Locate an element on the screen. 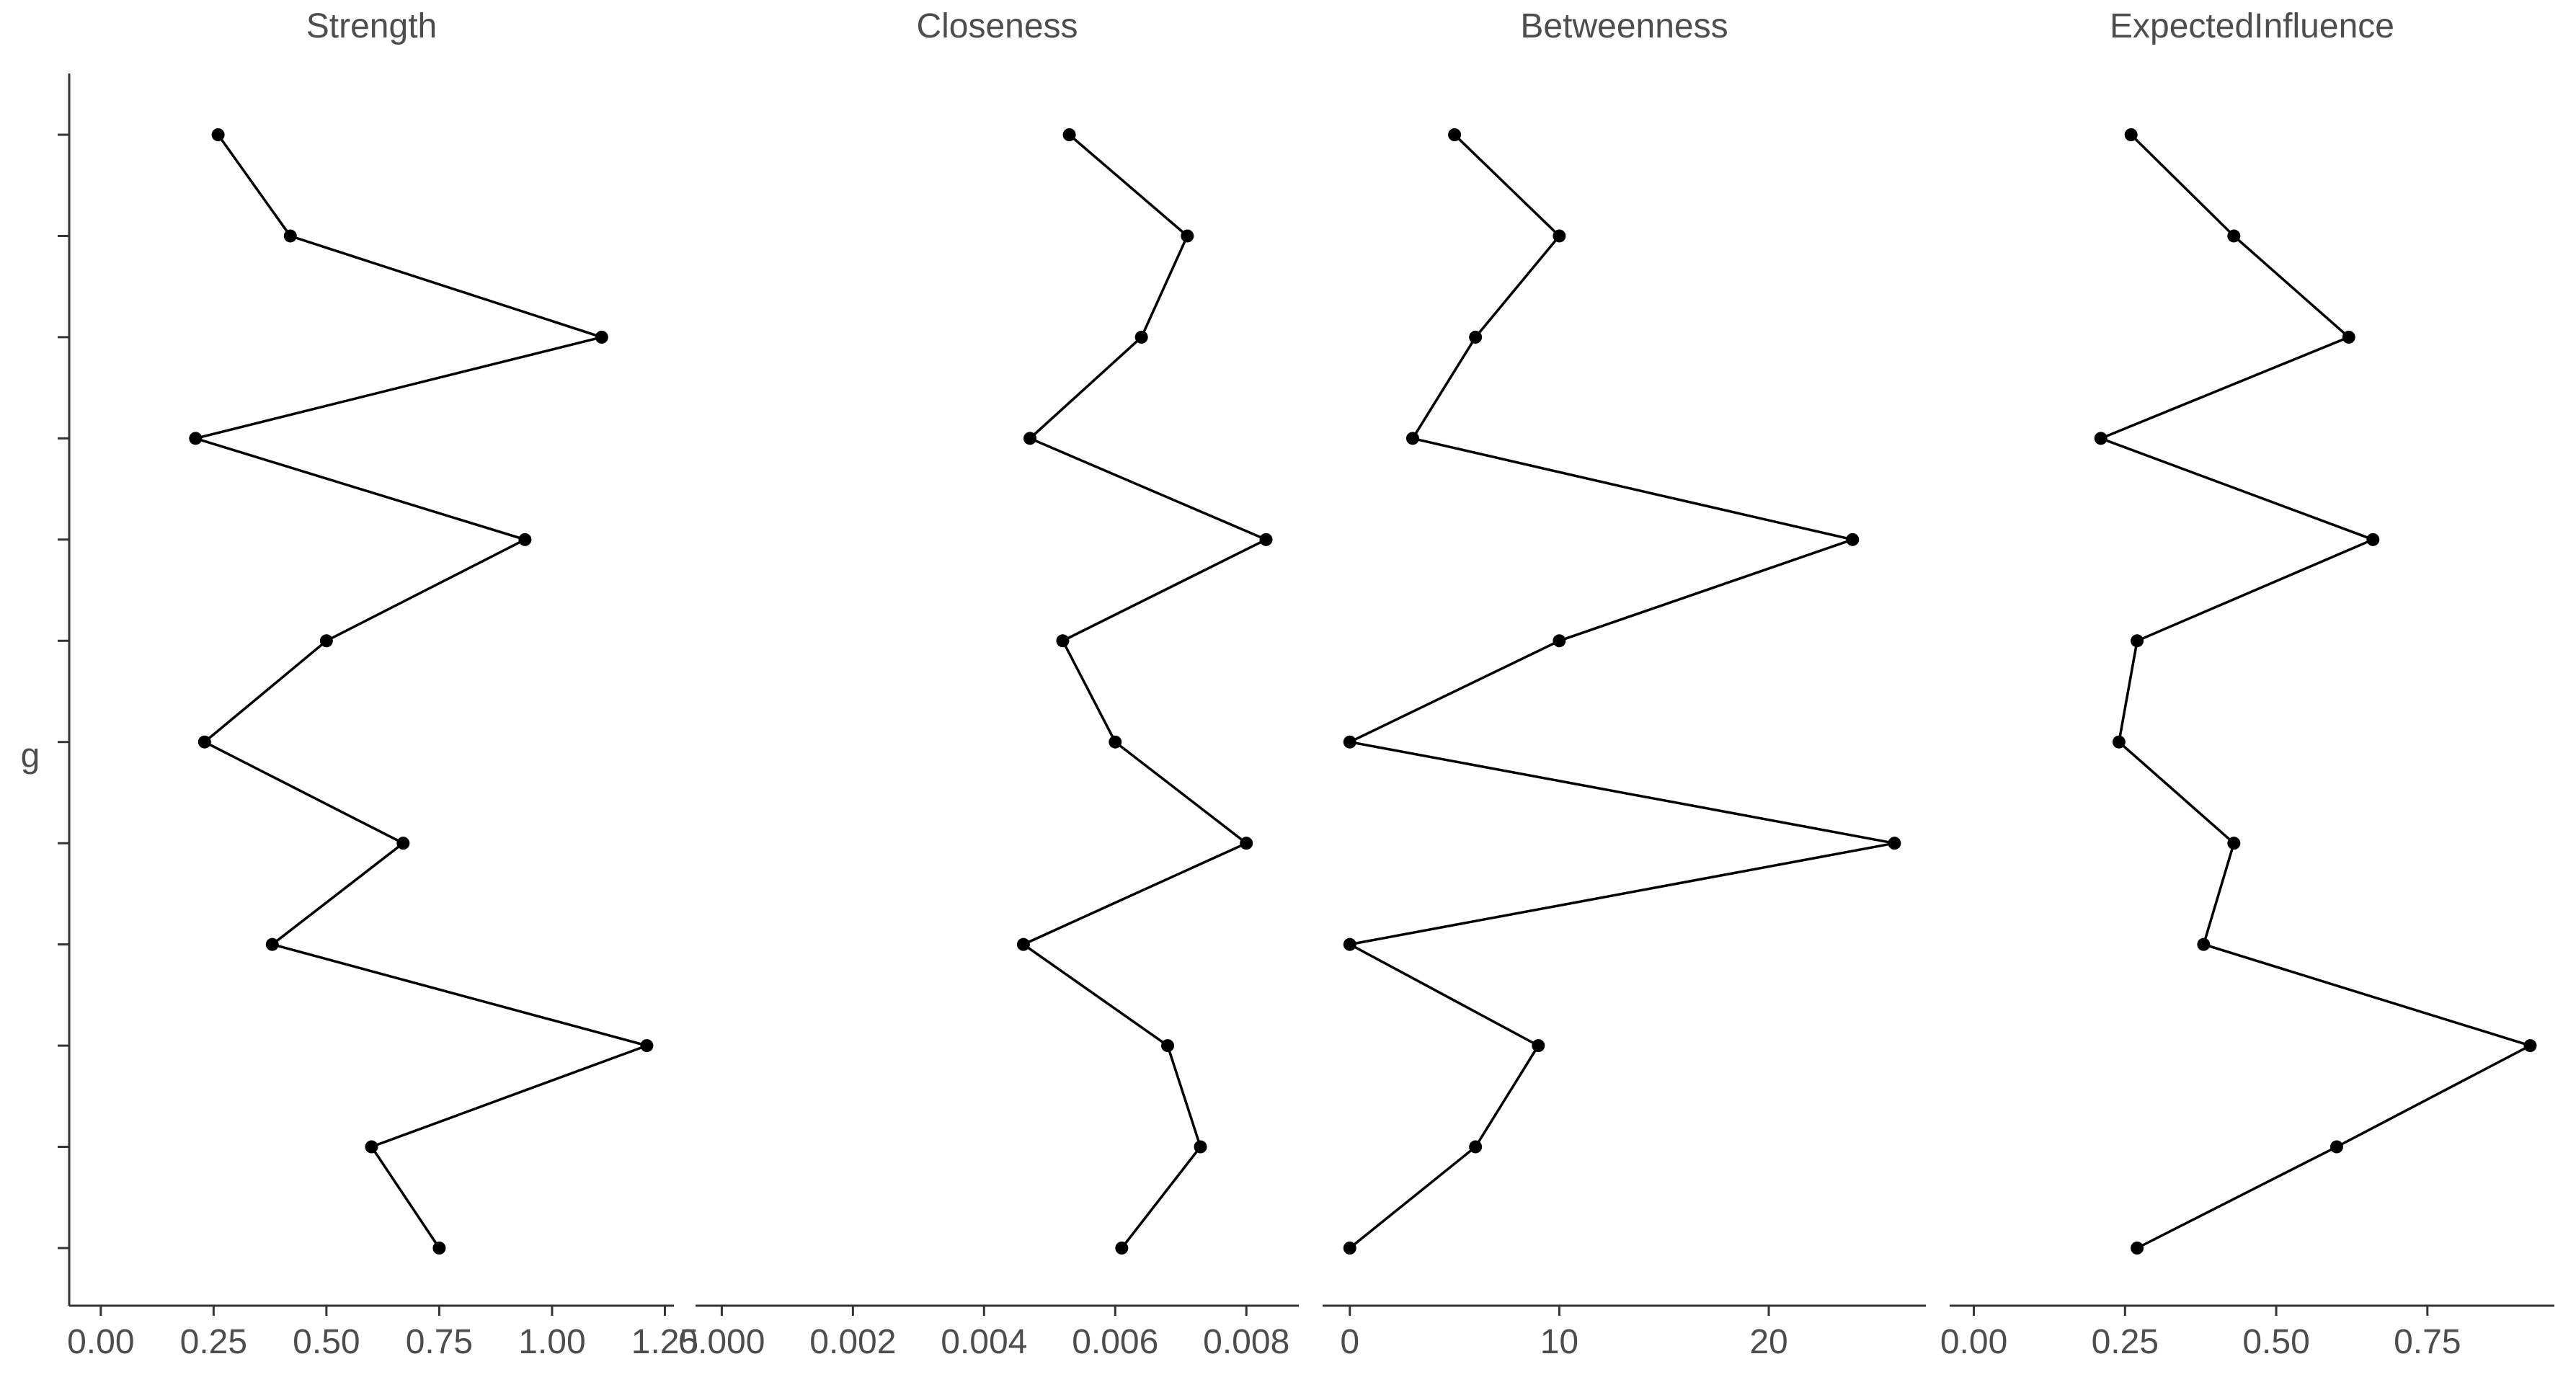 This screenshot has width=2576, height=1390. x-tick-label-betweenness: 20 is located at coordinates (1768, 1342).